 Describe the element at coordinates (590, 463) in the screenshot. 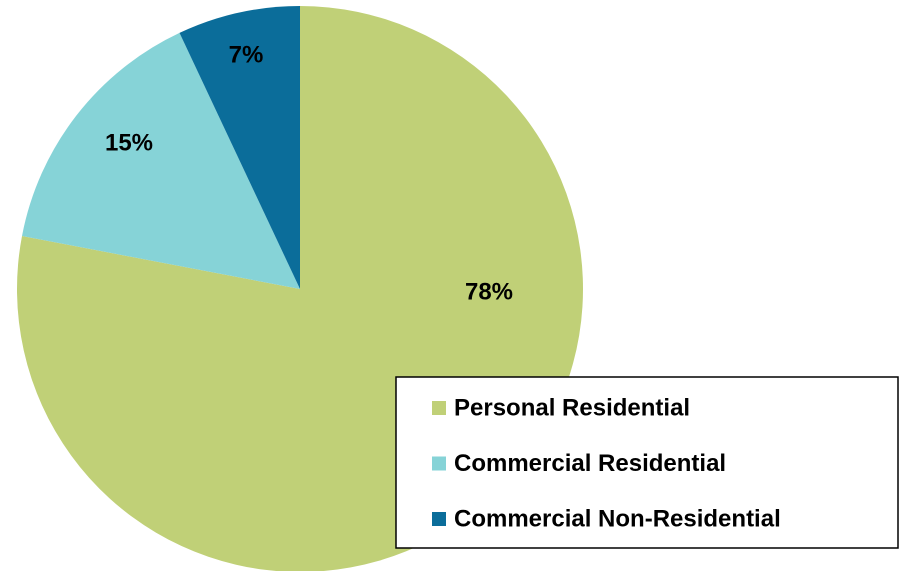

I see `legend-label: Commercial Residential` at that location.